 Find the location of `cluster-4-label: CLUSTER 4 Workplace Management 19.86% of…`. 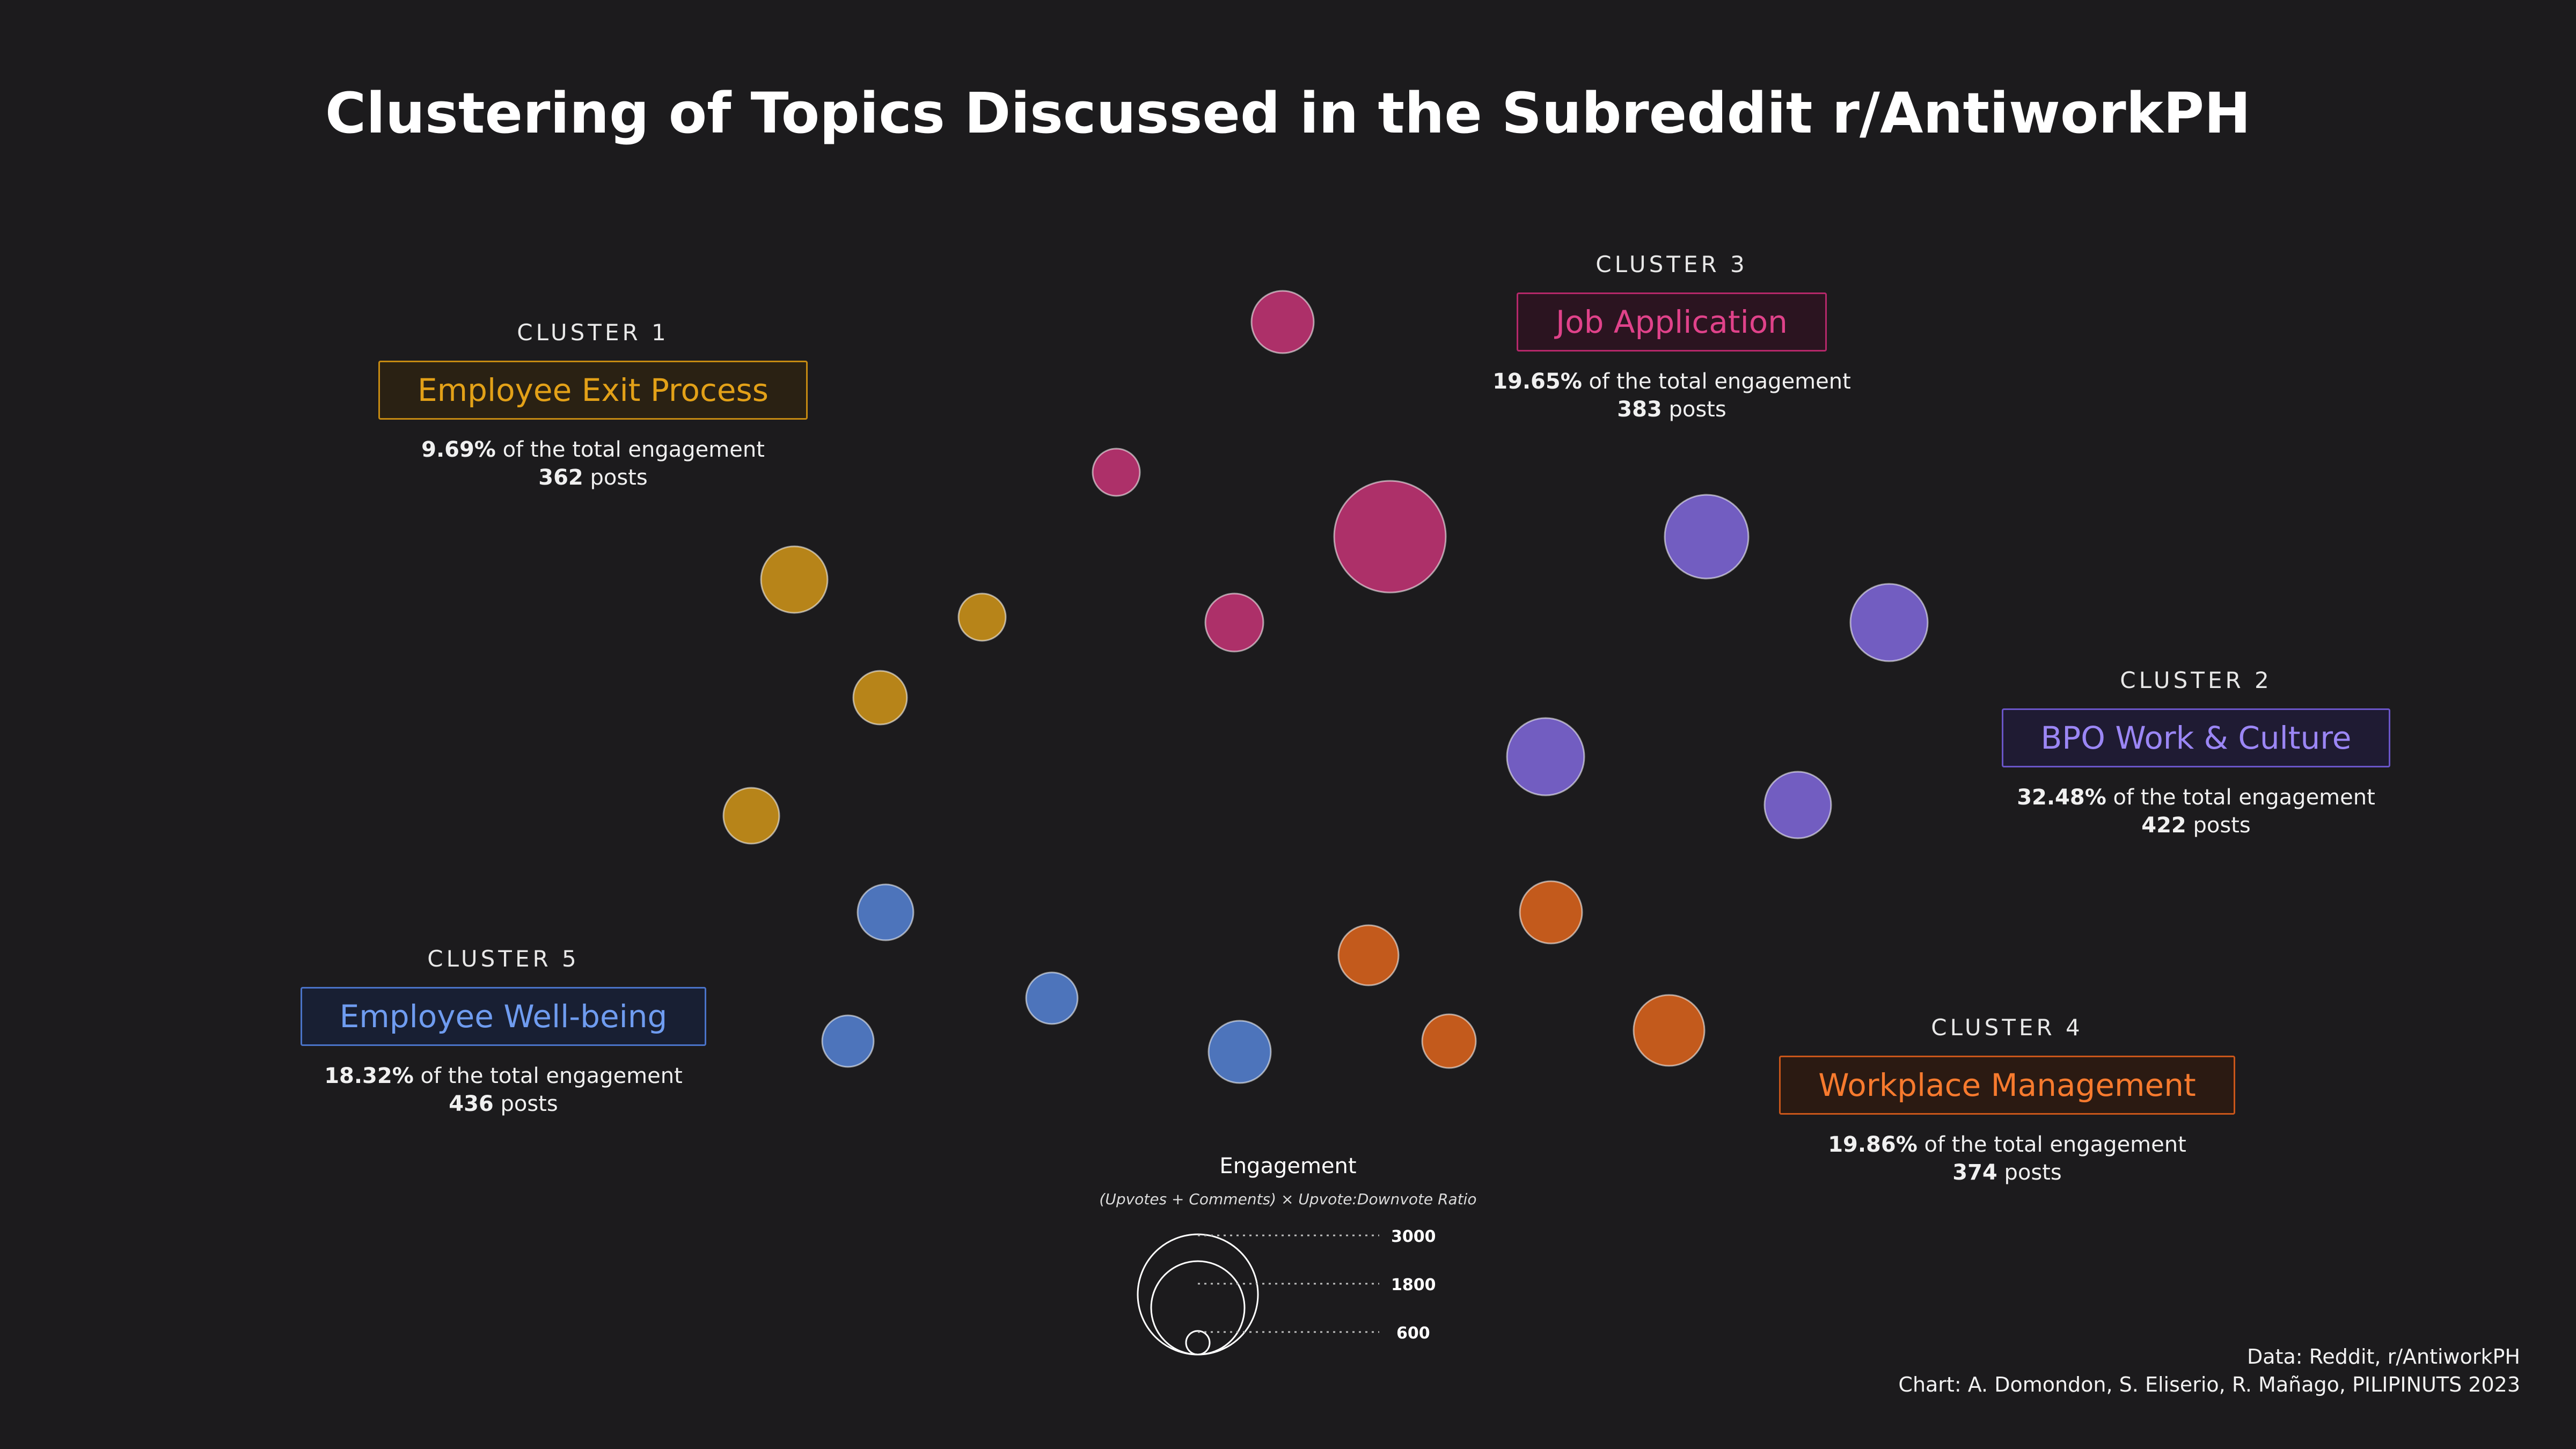

cluster-4-label: CLUSTER 4 Workplace Management 19.86% of… is located at coordinates (2007, 1100).